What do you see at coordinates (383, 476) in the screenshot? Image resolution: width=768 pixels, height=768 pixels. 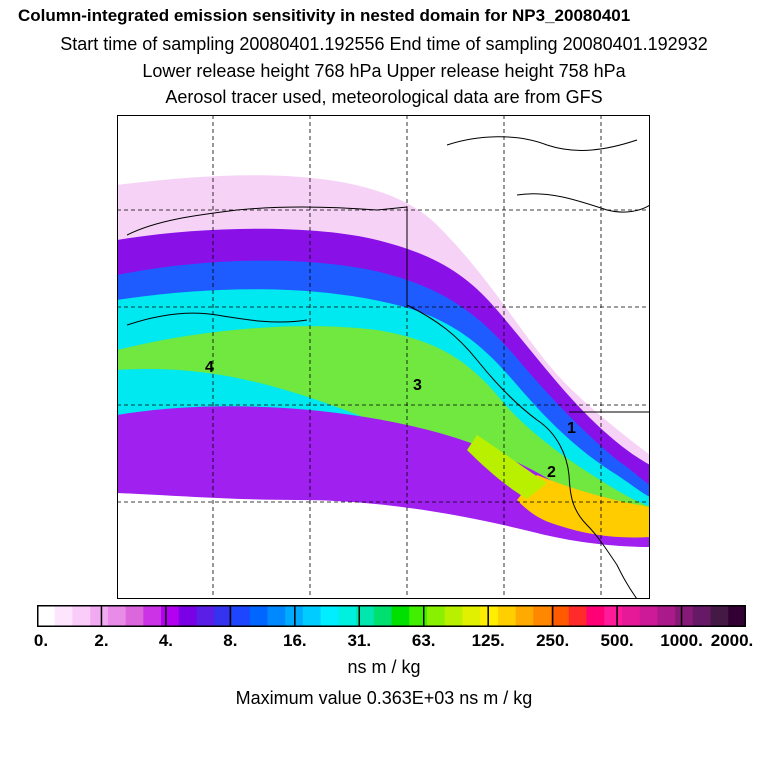 I see `plume-violet-lower` at bounding box center [383, 476].